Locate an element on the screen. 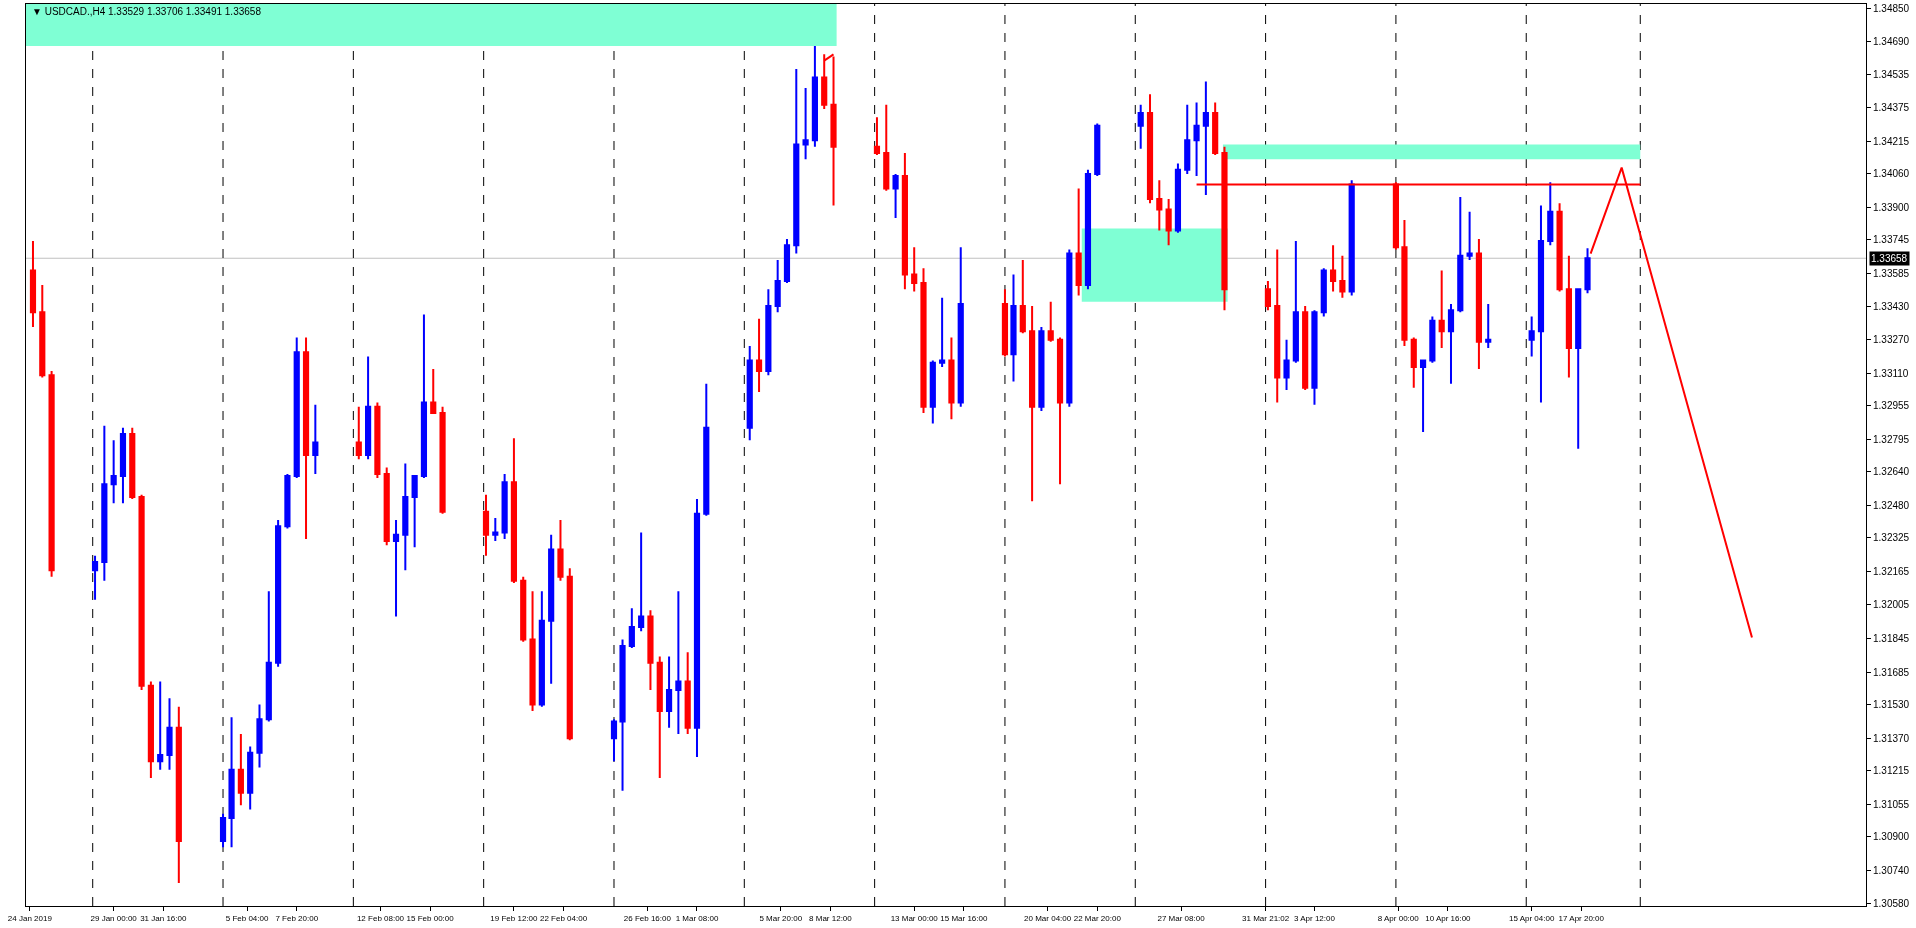 The height and width of the screenshot is (928, 1916). x-tick-label: 26 Feb 16:00 is located at coordinates (647, 918).